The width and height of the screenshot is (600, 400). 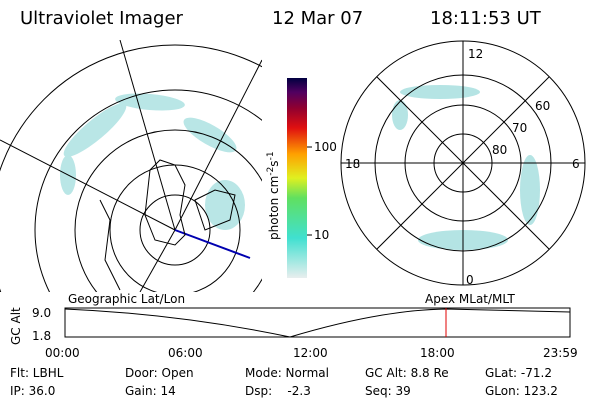 I want to click on colorbar, so click(x=297, y=178).